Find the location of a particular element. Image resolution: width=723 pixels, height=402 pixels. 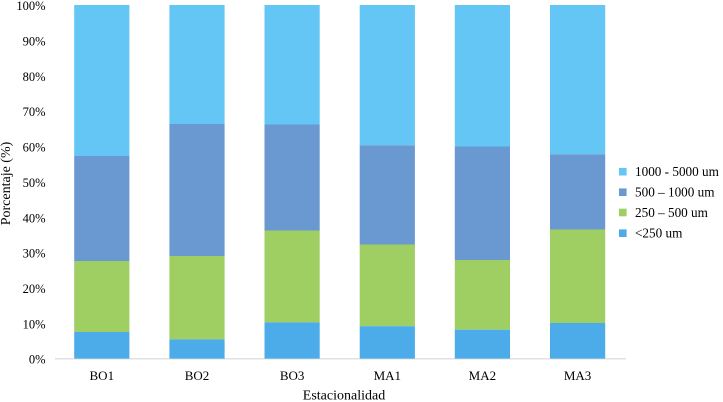

svg-text: 20% is located at coordinates (34, 289).